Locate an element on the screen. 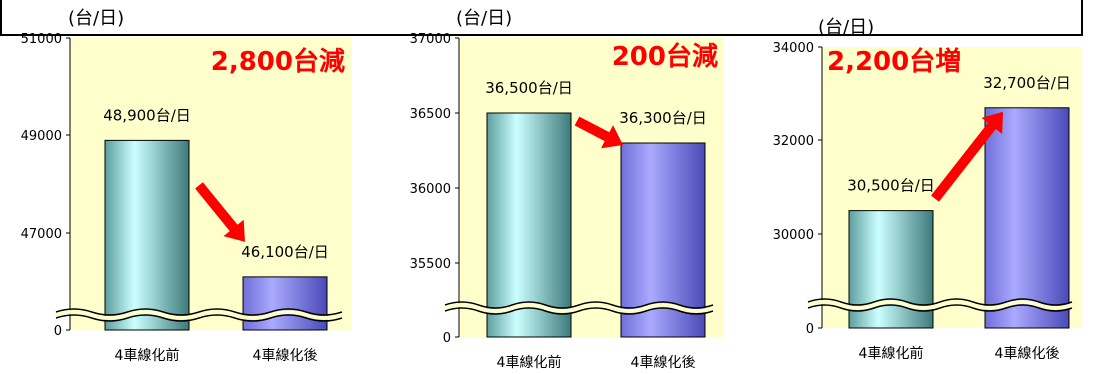 Image resolution: width=1095 pixels, height=374 pixels. bar-value-label: 48,900台/日 is located at coordinates (147, 115).